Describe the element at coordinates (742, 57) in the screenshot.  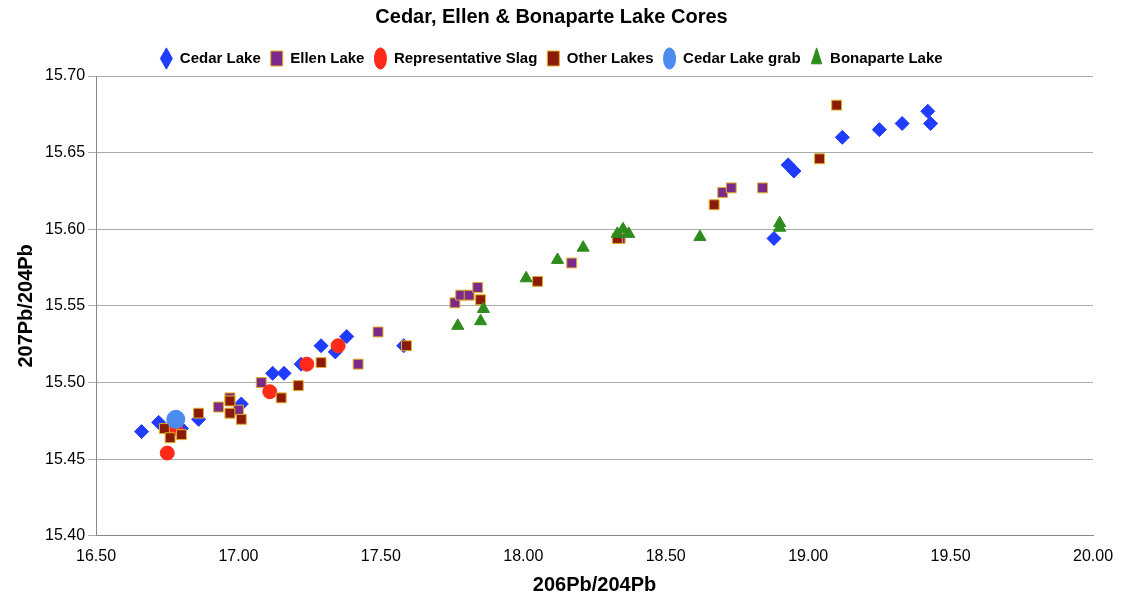
I see `legend-label: Cedar Lake grab` at that location.